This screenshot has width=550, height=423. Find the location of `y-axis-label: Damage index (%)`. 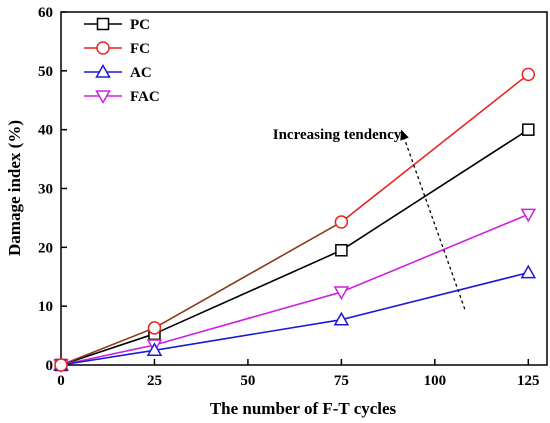

y-axis-label: Damage index (%) is located at coordinates (14, 188).